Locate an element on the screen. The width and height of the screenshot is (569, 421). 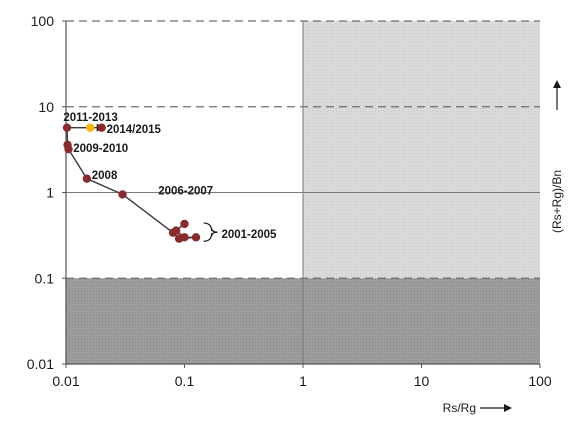
x-axis-title: Rs/Rg is located at coordinates (459, 408).